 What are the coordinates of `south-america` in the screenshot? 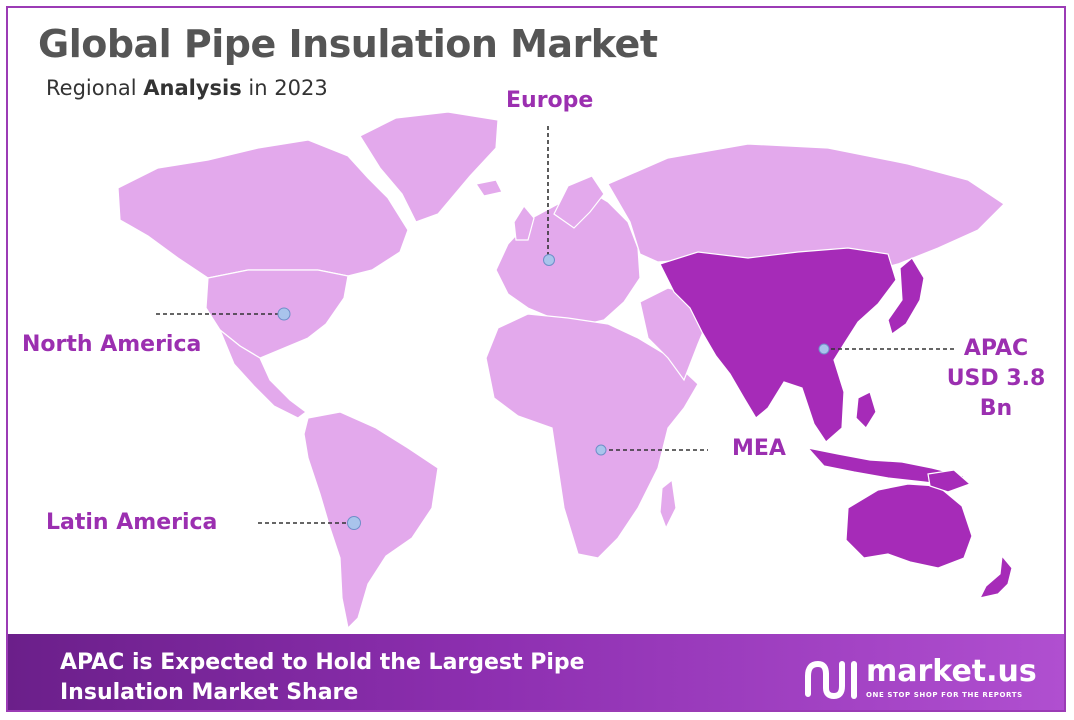 It's located at (371, 520).